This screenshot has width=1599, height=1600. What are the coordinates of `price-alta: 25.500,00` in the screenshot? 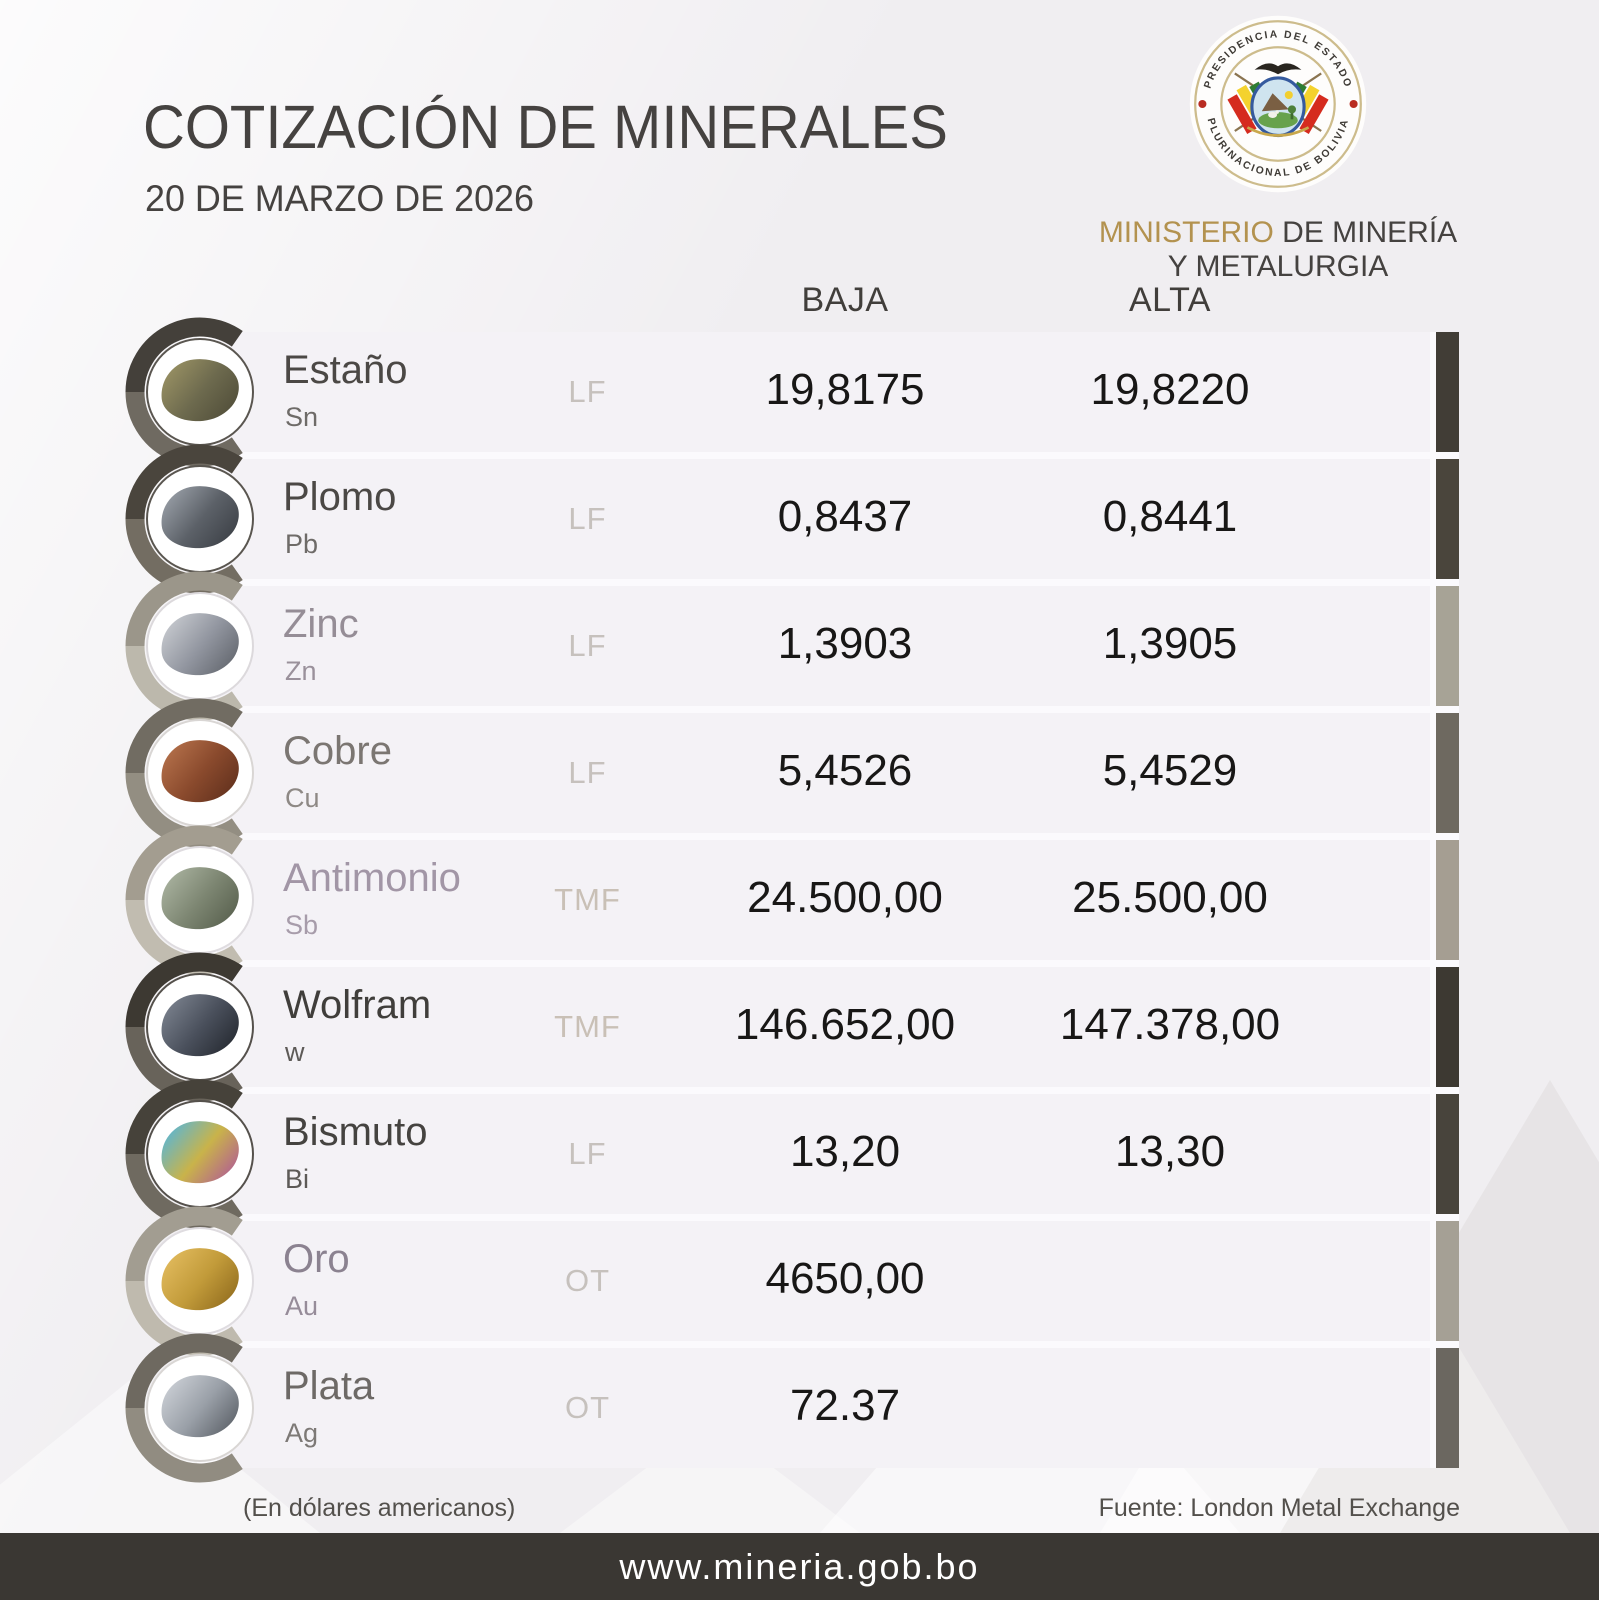 It's located at (1170, 897).